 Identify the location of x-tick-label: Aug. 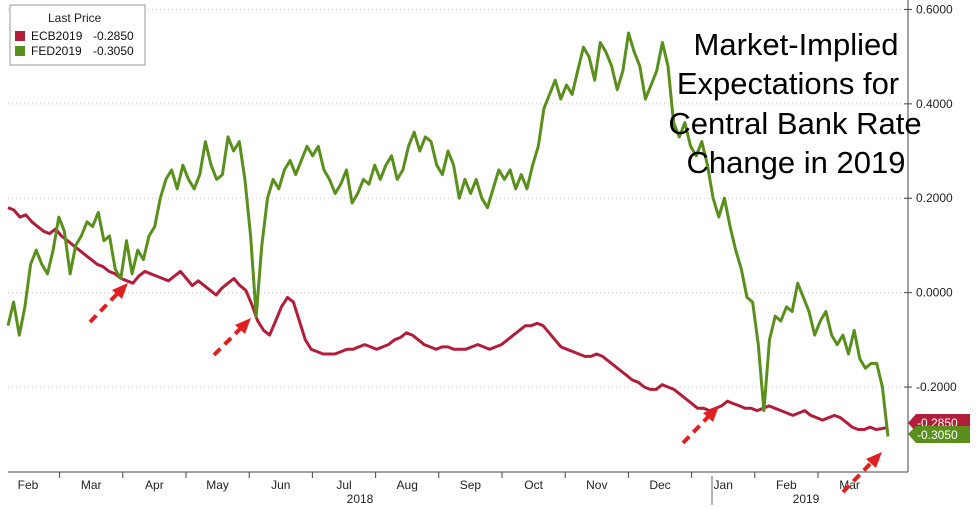
(407, 485).